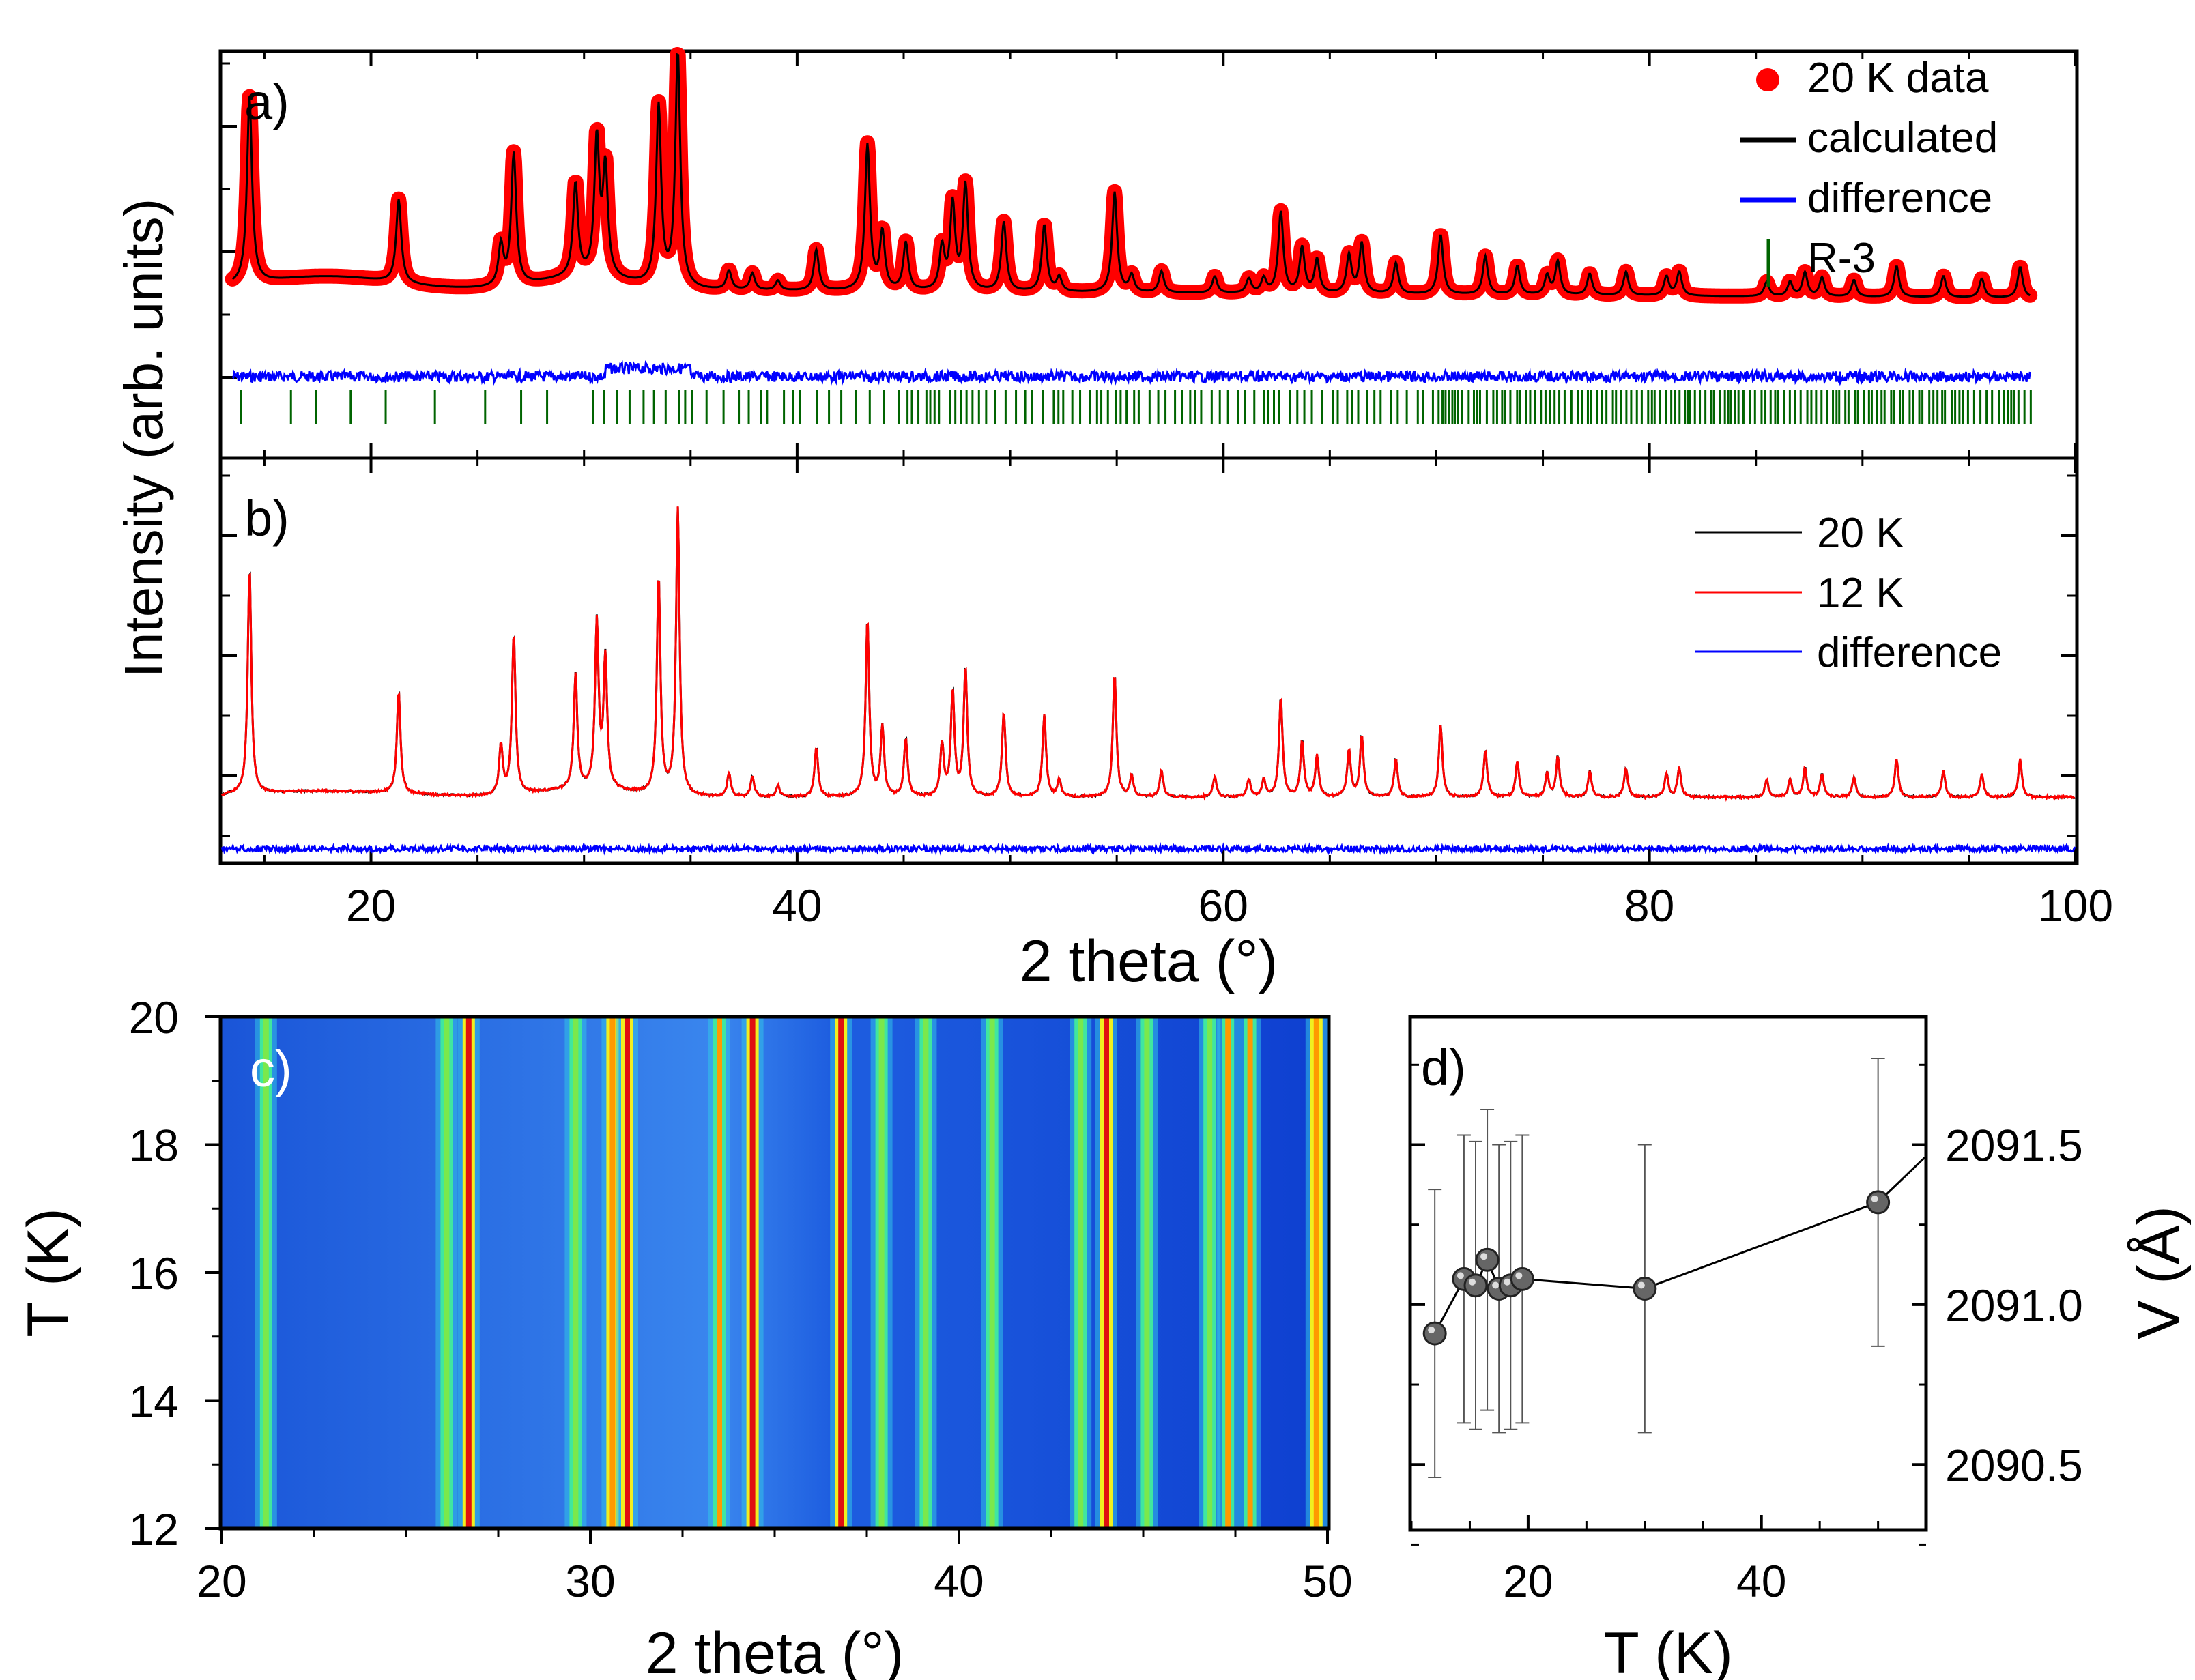 The image size is (2195, 1680). I want to click on ytick-label: 16, so click(154, 1273).